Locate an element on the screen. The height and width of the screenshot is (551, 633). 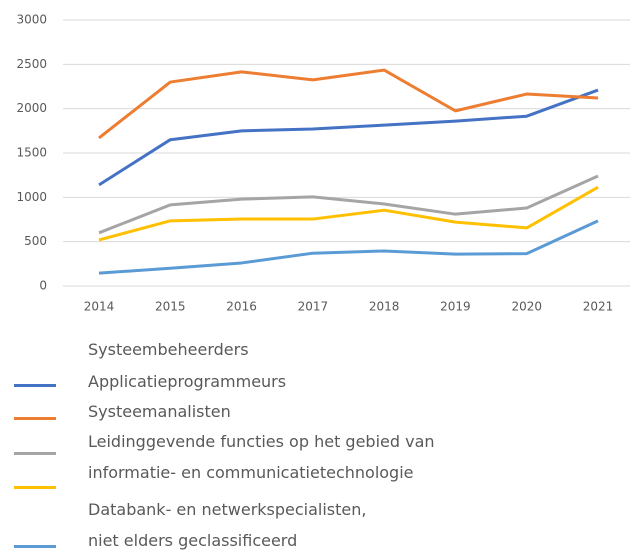
x-tick-label: 2021 is located at coordinates (598, 307).